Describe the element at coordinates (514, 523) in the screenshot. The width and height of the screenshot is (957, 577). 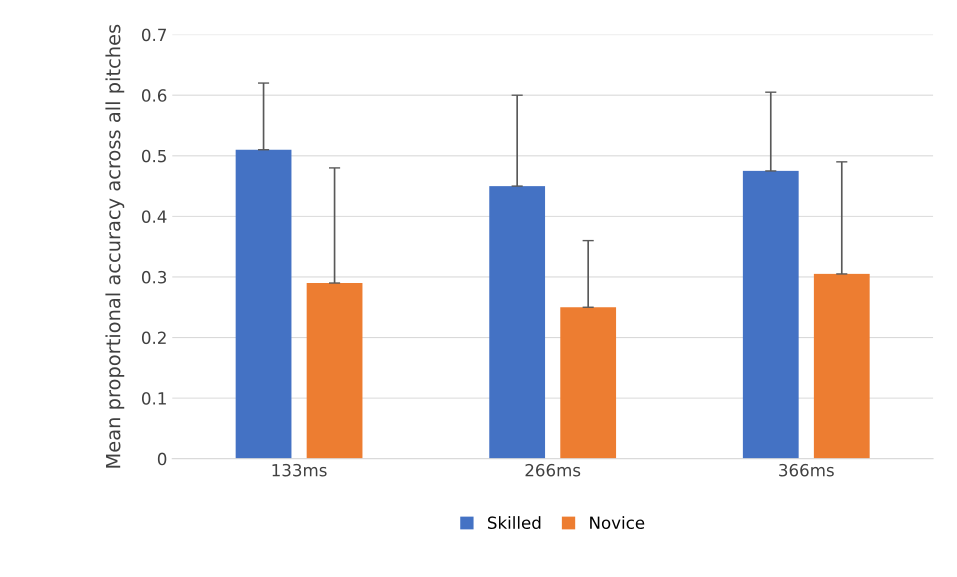
I see `legend-label: Skilled` at that location.